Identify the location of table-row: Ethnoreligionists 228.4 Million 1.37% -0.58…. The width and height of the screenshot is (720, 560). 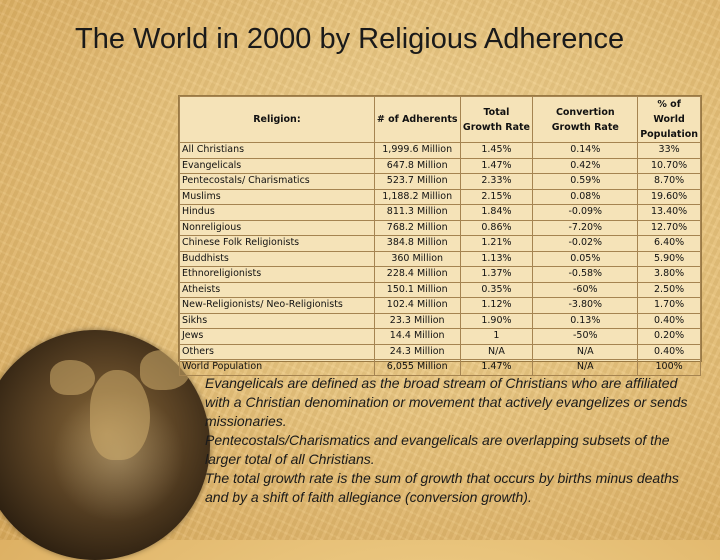
(440, 274).